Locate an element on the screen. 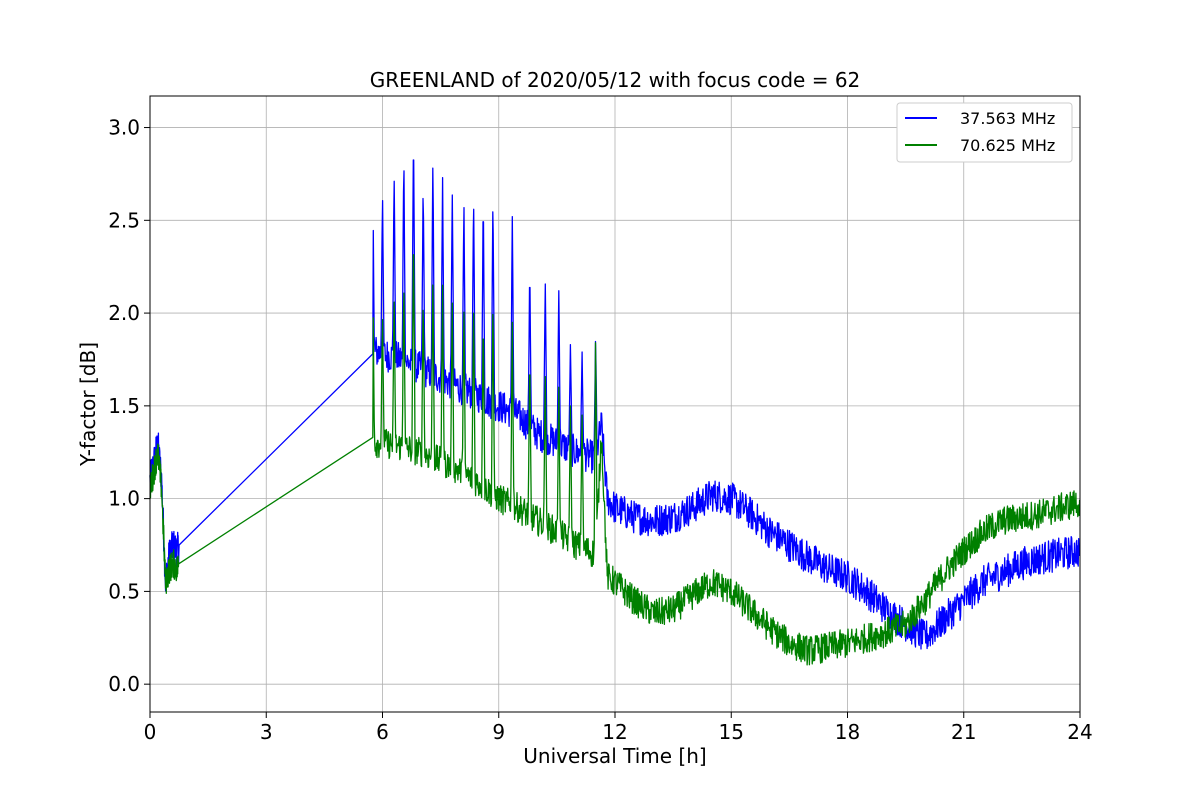 The image size is (1200, 800). x-axis-label: Universal Time [h] is located at coordinates (614, 756).